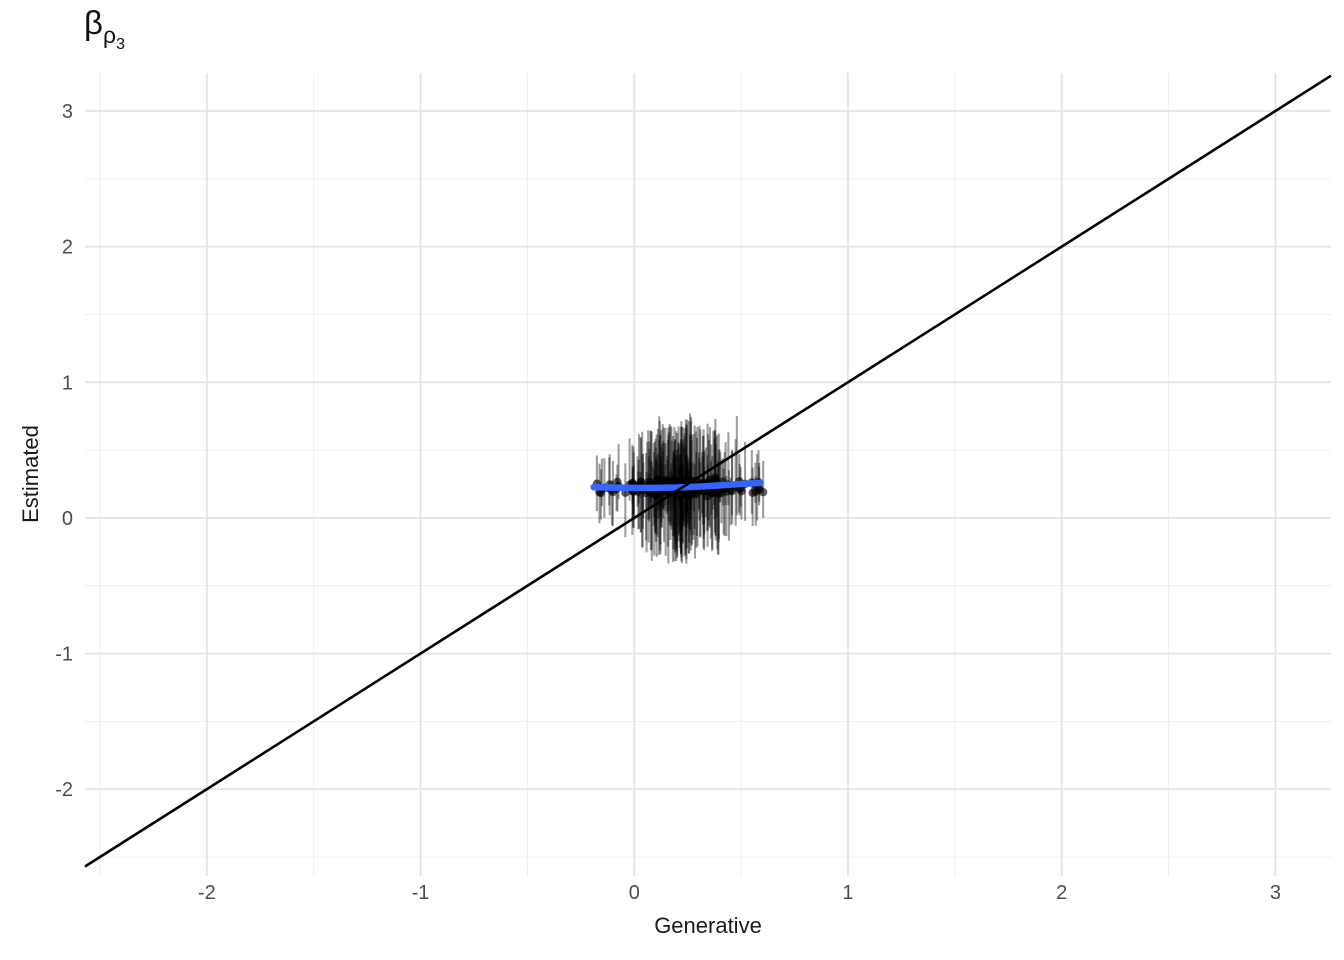 The image size is (1344, 960). I want to click on y-tick-label: 1, so click(67, 383).